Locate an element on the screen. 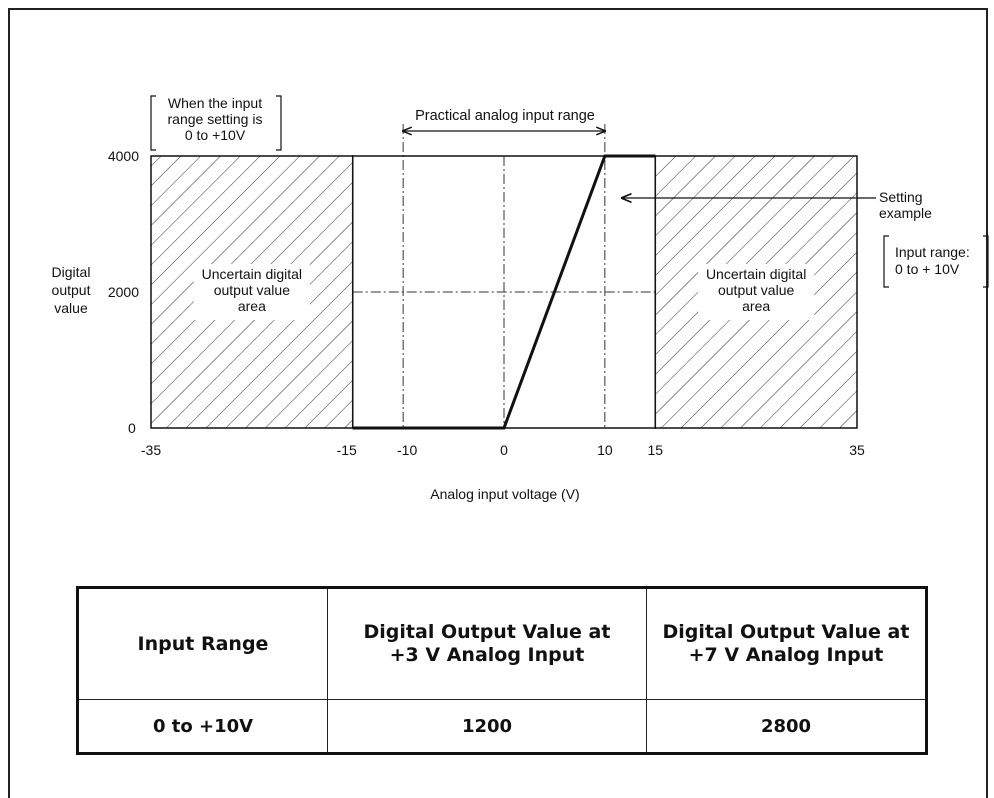  y-tick-label-2: 2000 is located at coordinates (123, 292).